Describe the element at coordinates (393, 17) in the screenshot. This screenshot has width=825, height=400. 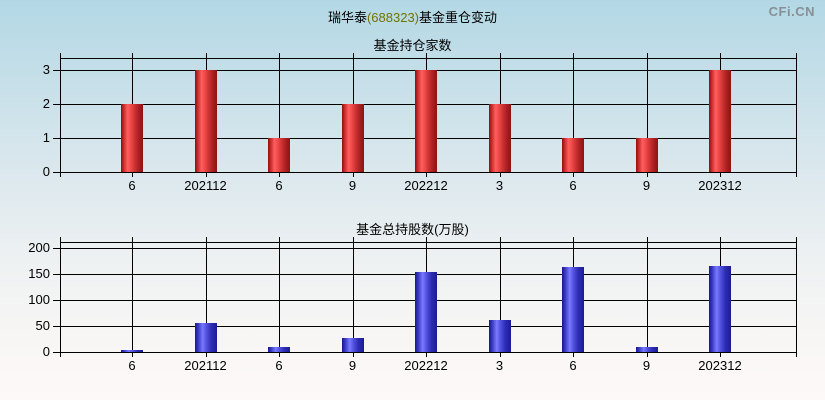
I see `stock-code: (688323)` at that location.